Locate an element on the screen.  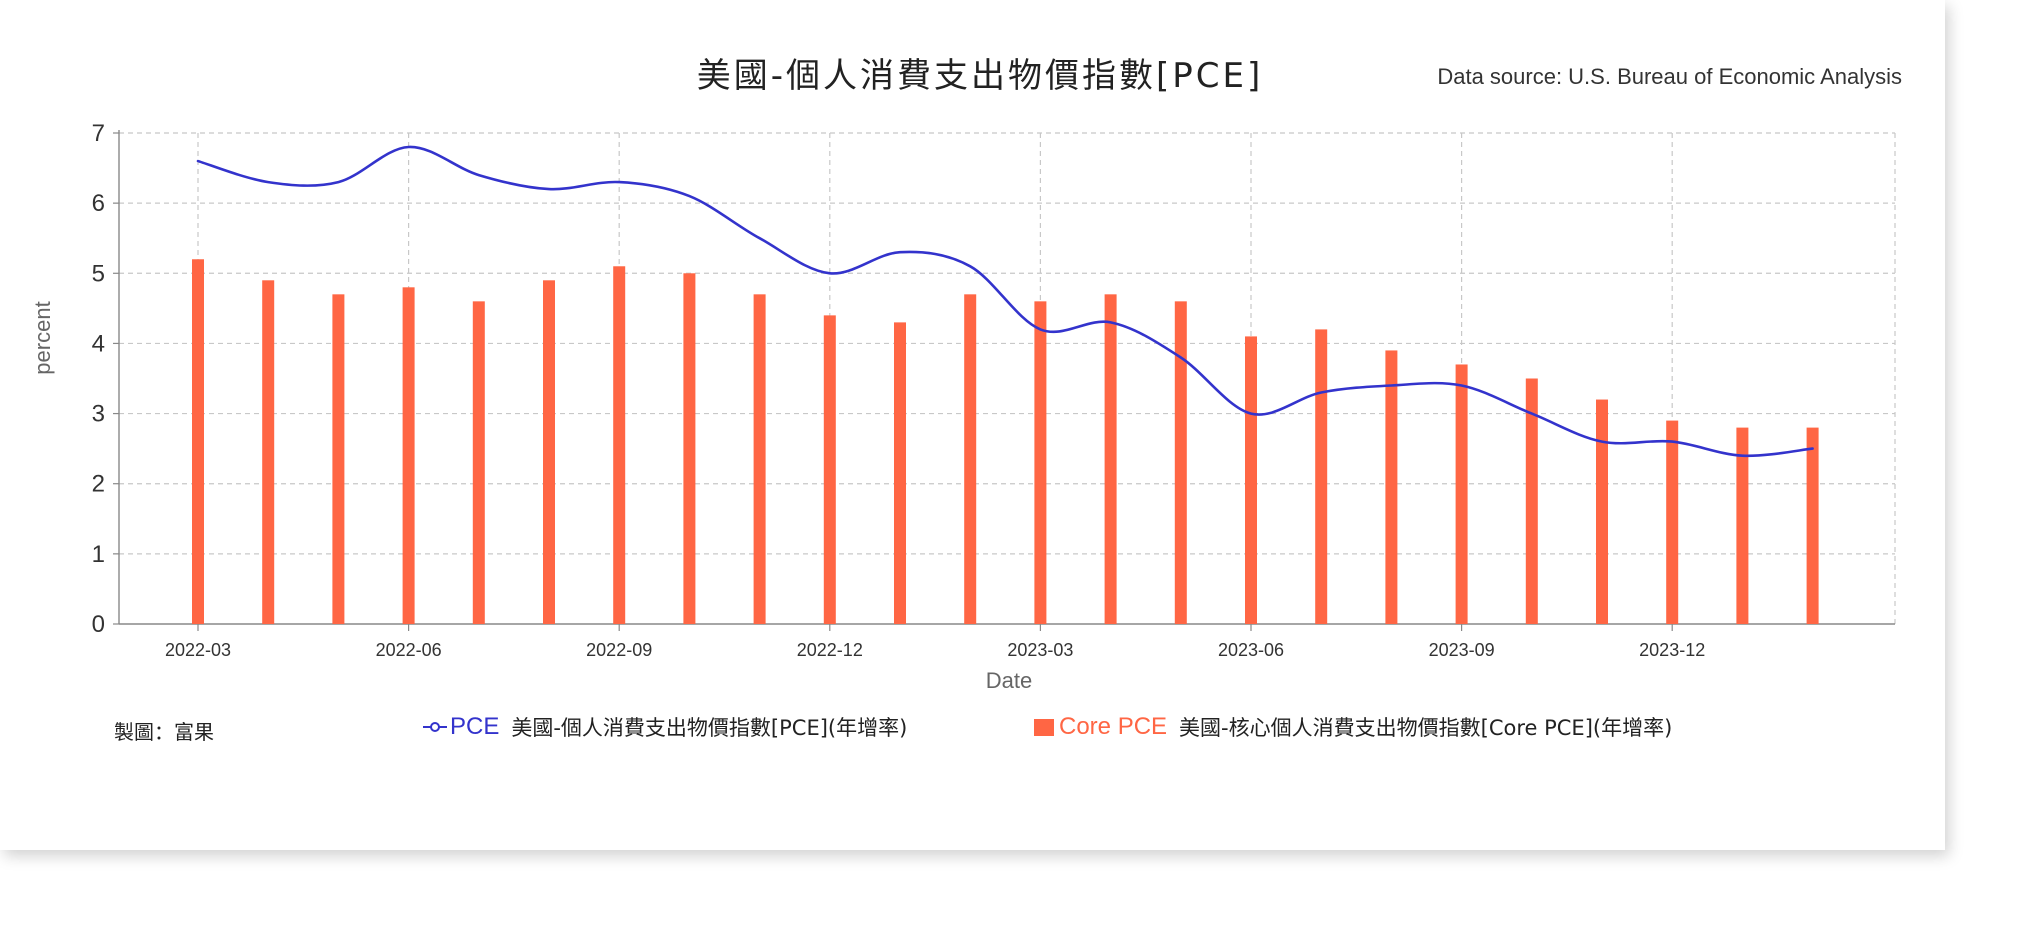
y-tick-label: 6 is located at coordinates (98, 203).